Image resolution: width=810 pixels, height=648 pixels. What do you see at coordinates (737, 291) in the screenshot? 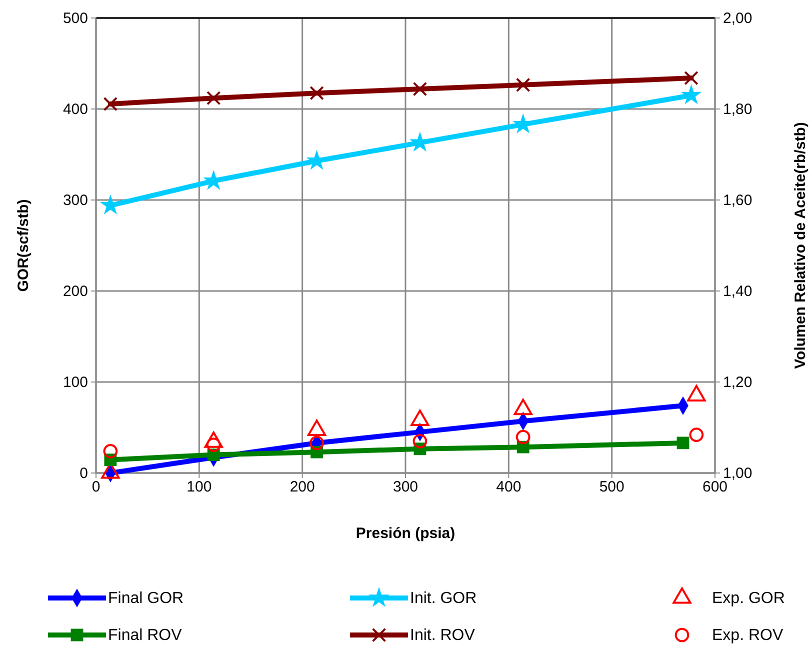
I see `y2-tick-label: 1,40` at bounding box center [737, 291].